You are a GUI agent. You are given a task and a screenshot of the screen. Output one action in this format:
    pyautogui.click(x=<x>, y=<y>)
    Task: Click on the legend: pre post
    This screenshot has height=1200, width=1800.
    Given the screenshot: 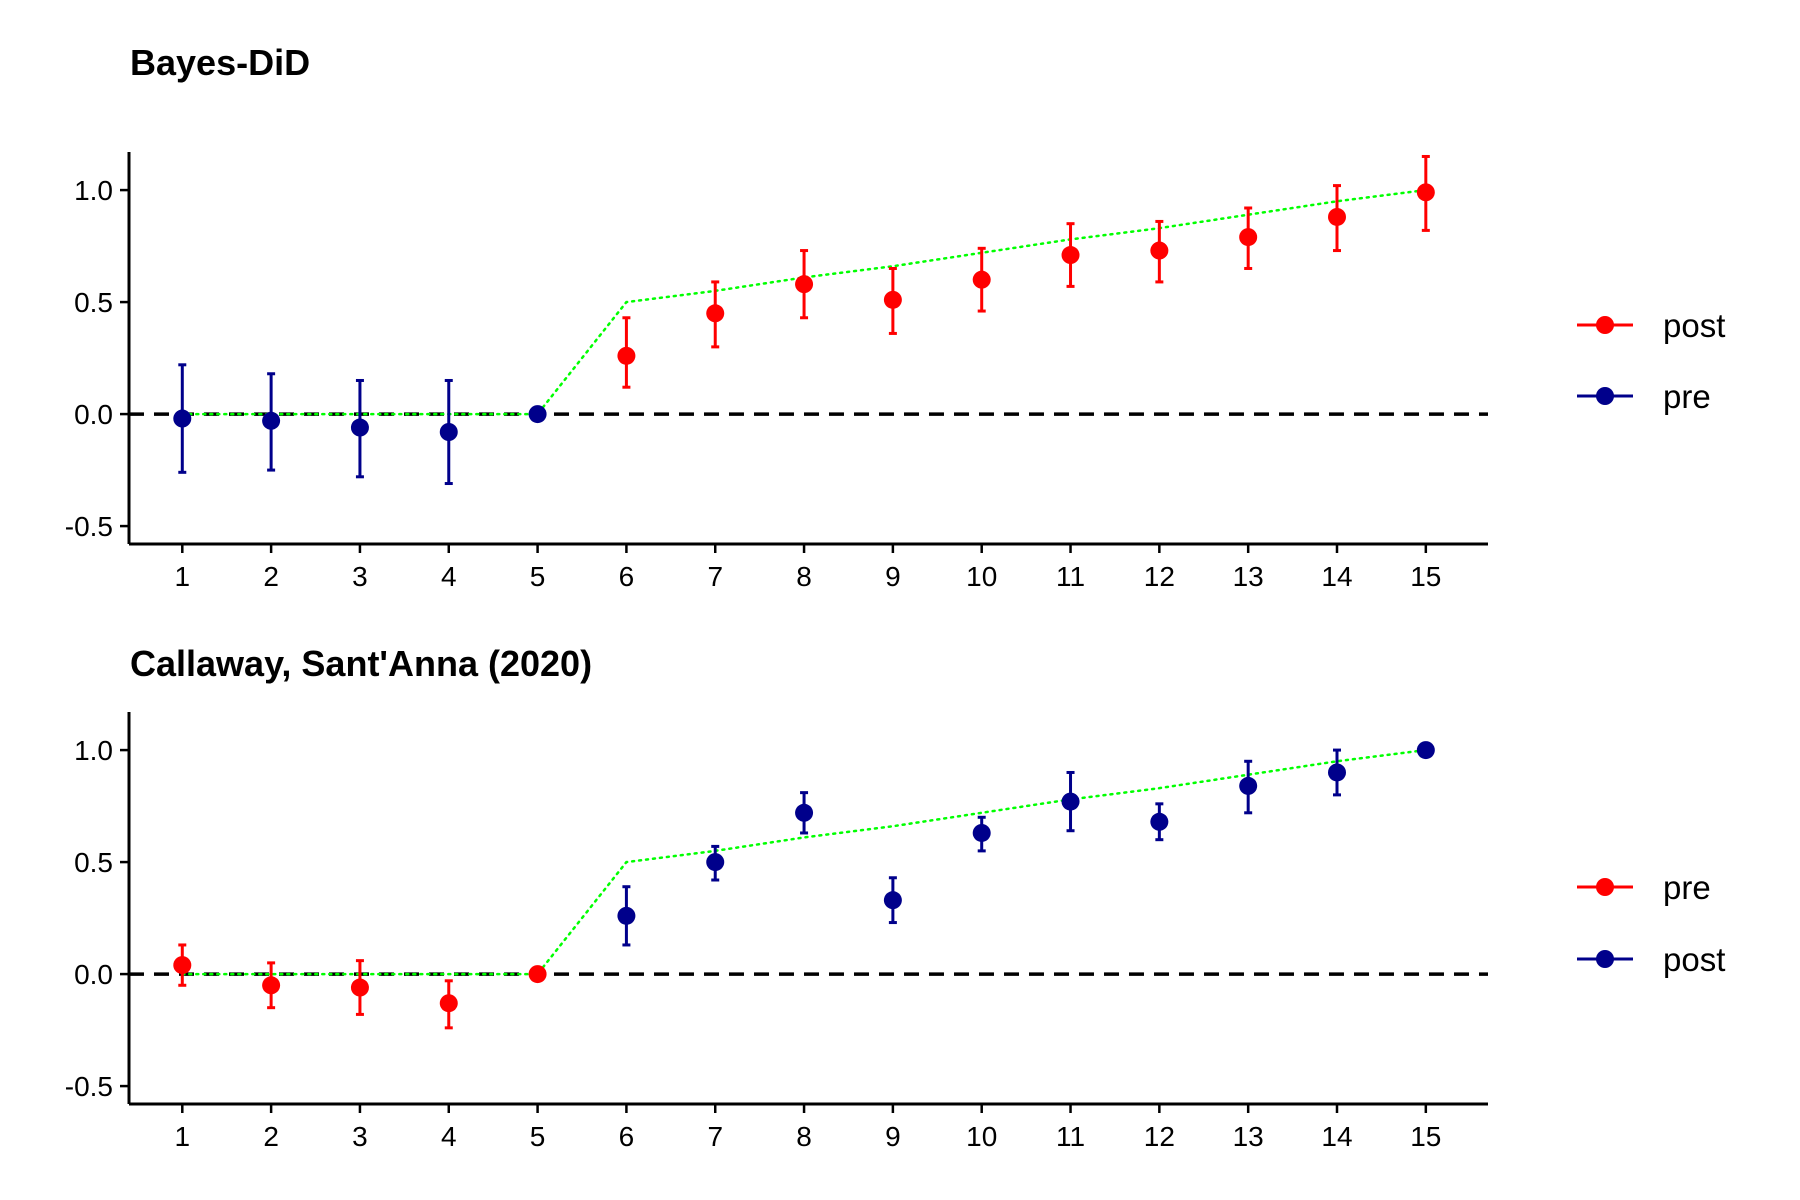 What is the action you would take?
    pyautogui.click(x=1651, y=923)
    